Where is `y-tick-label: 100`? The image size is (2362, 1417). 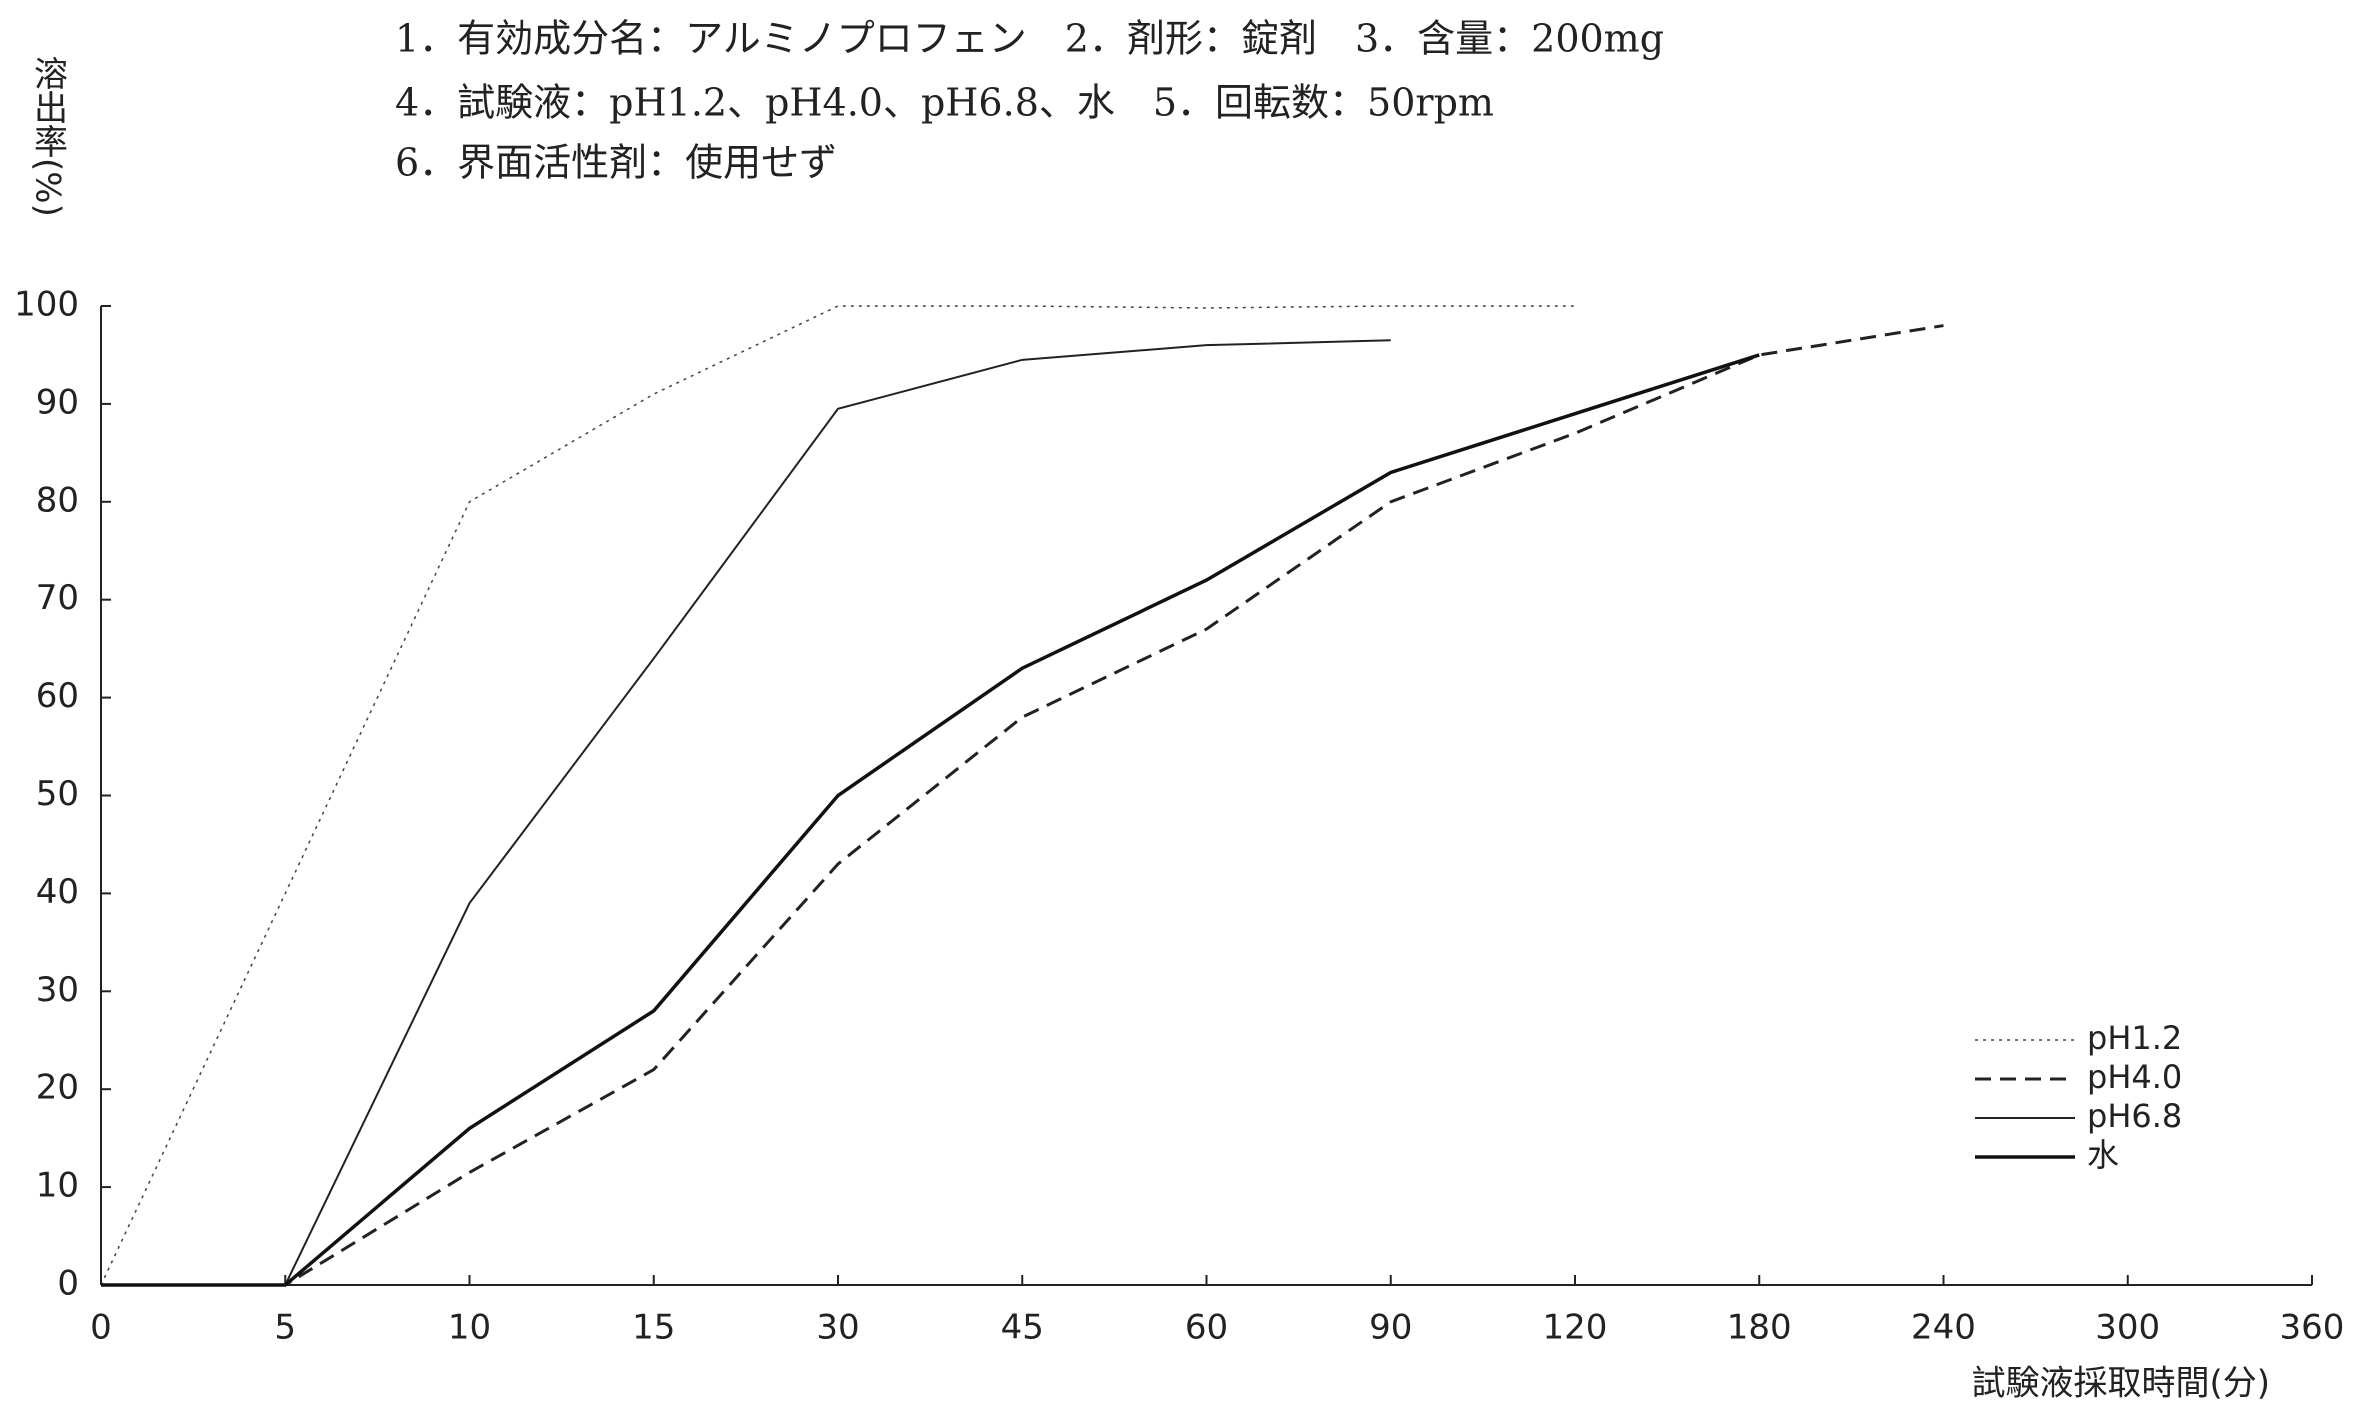
y-tick-label: 100 is located at coordinates (46, 305).